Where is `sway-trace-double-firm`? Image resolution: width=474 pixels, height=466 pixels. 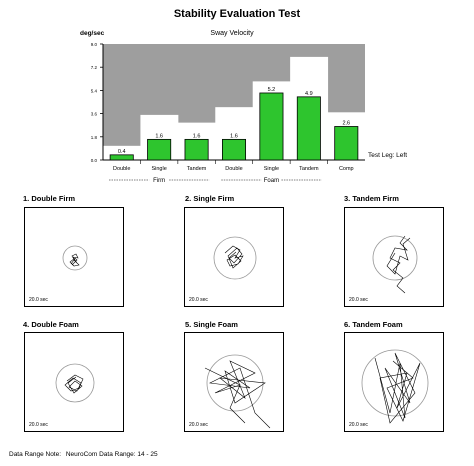
sway-trace-double-firm is located at coordinates (75, 258).